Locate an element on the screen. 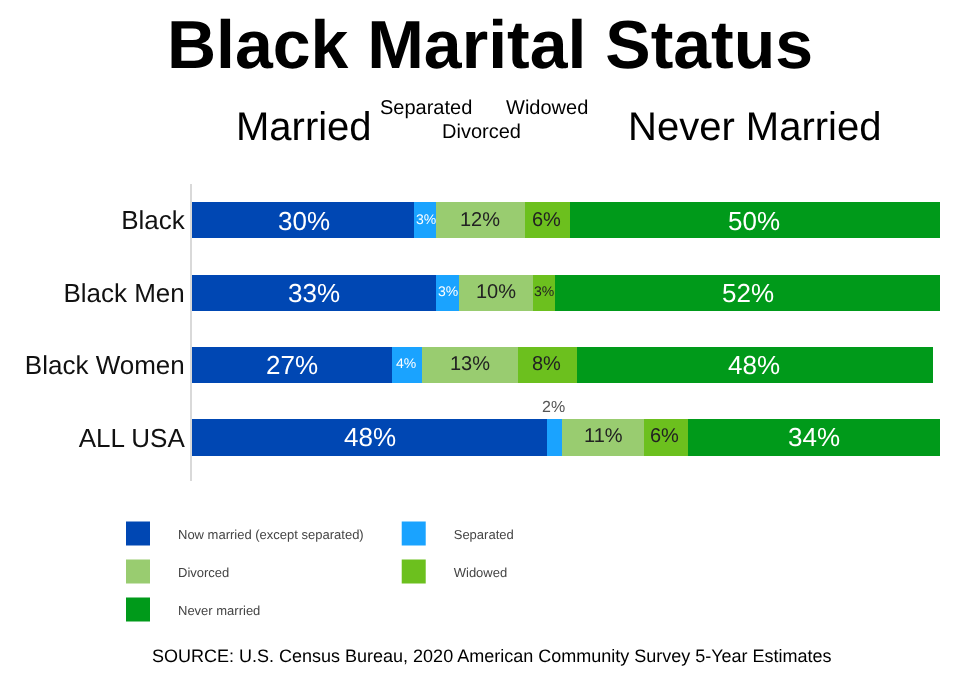  data-label: 11% is located at coordinates (603, 437).